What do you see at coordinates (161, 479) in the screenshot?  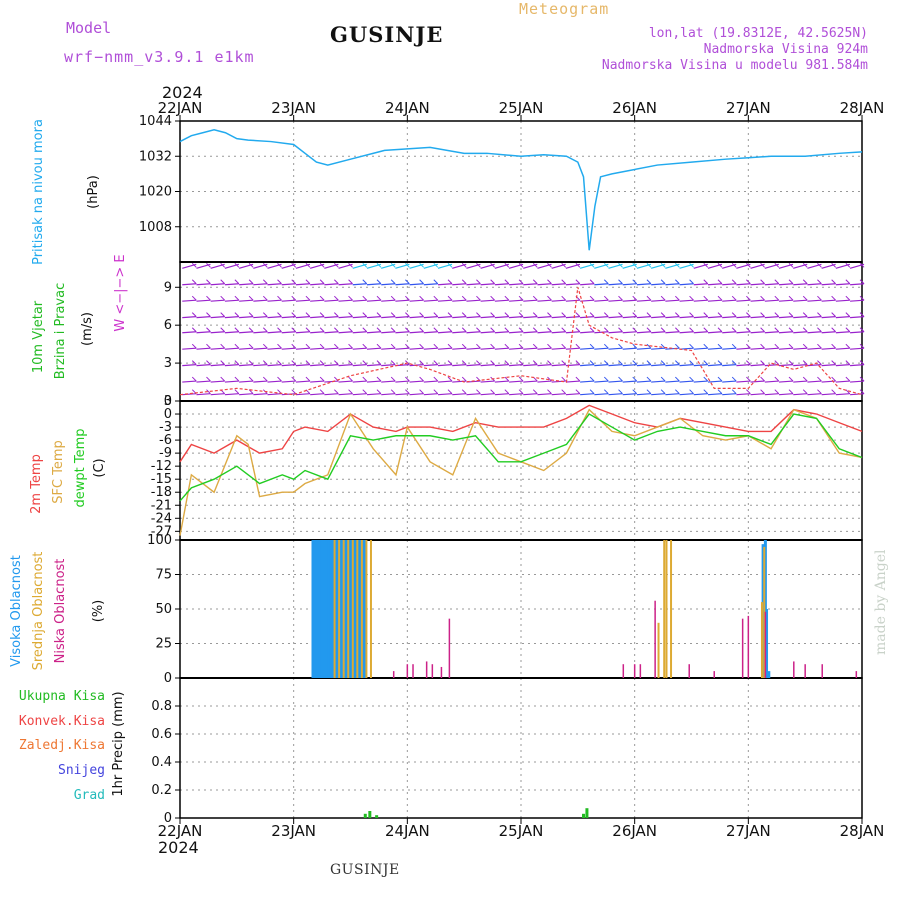 I see `y-tick-label: -15` at bounding box center [161, 479].